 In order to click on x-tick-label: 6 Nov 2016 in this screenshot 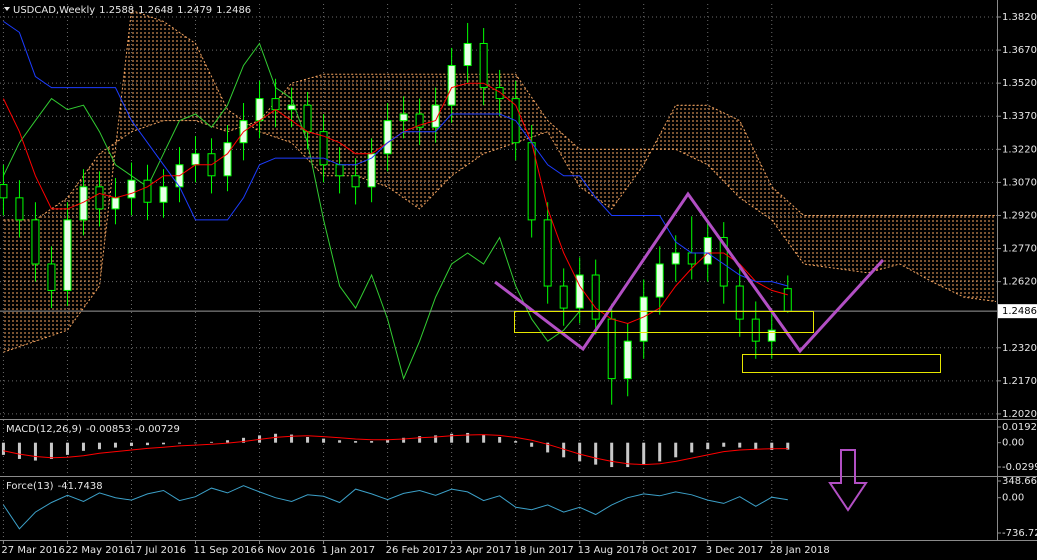, I will do `click(287, 550)`.